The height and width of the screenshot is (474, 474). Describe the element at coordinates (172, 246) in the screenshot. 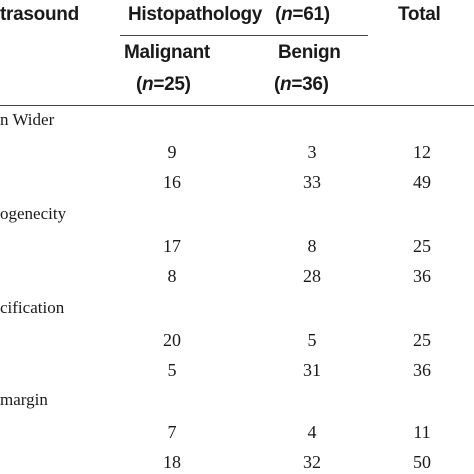

I see `malignant-cell: 17` at that location.